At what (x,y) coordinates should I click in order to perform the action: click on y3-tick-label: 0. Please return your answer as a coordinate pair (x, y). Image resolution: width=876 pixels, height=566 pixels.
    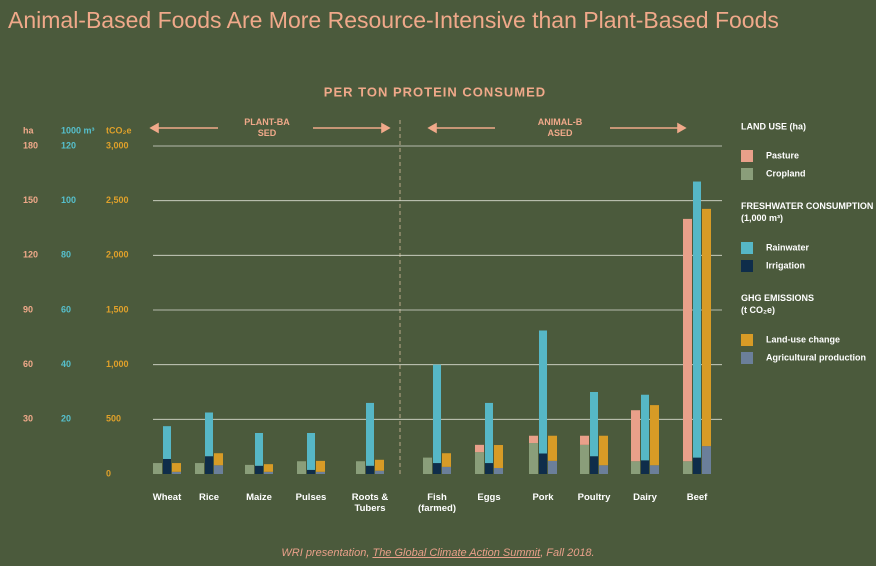
    Looking at the image, I should click on (108, 473).